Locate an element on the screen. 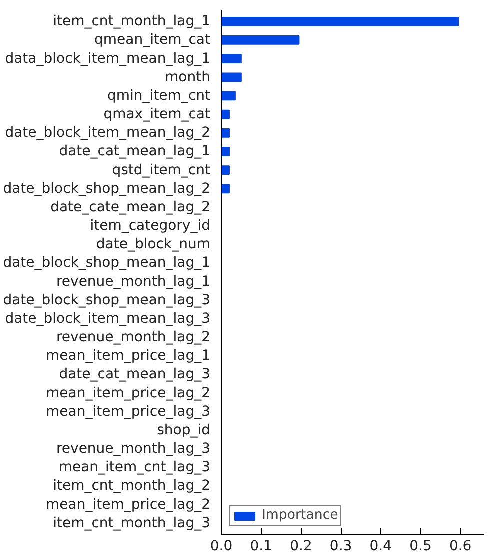  y-tick-label: month is located at coordinates (188, 77).